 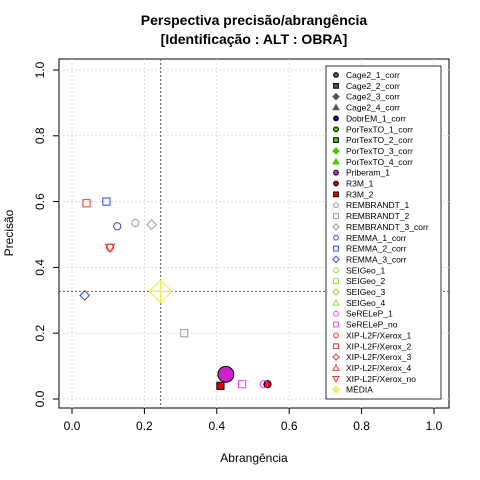 I want to click on legend-marker-remma-2-corr, so click(x=336, y=248).